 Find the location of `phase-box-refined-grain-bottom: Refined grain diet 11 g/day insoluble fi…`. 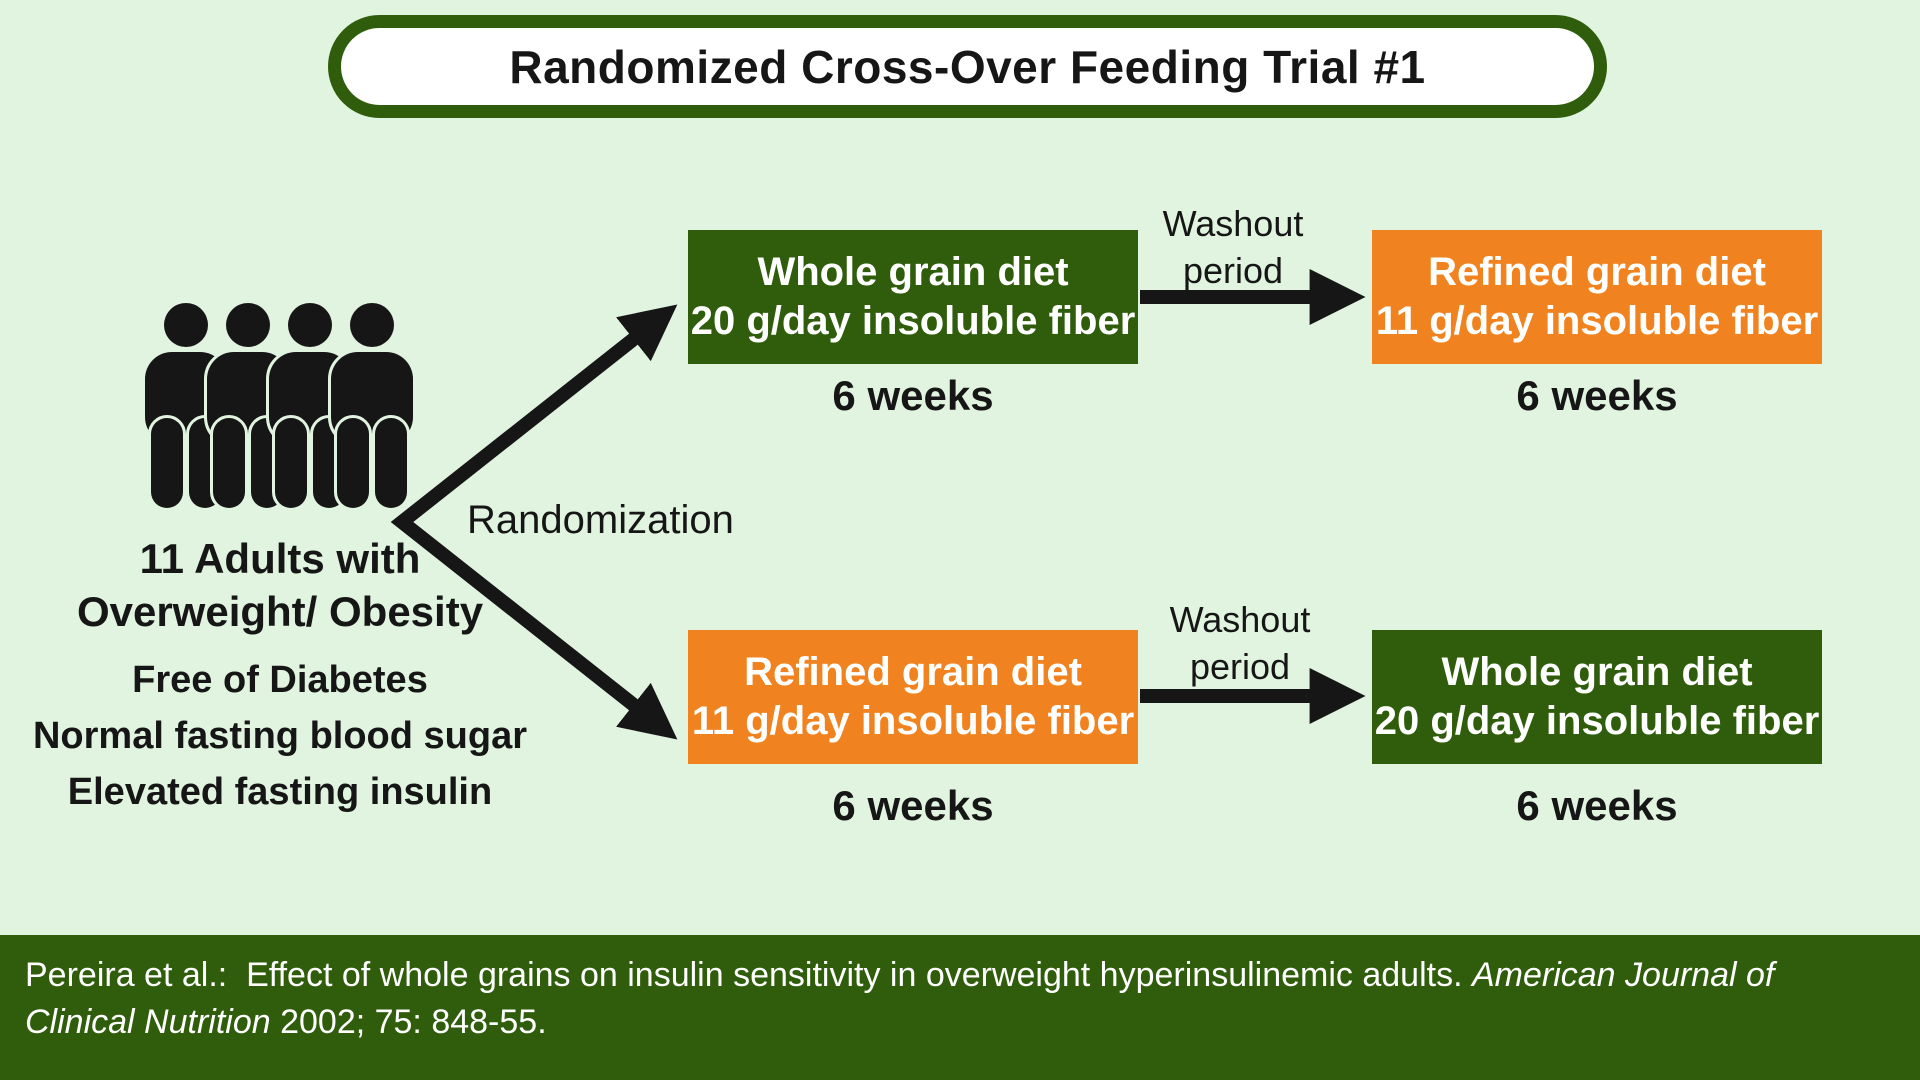

phase-box-refined-grain-bottom: Refined grain diet 11 g/day insoluble fi… is located at coordinates (913, 697).